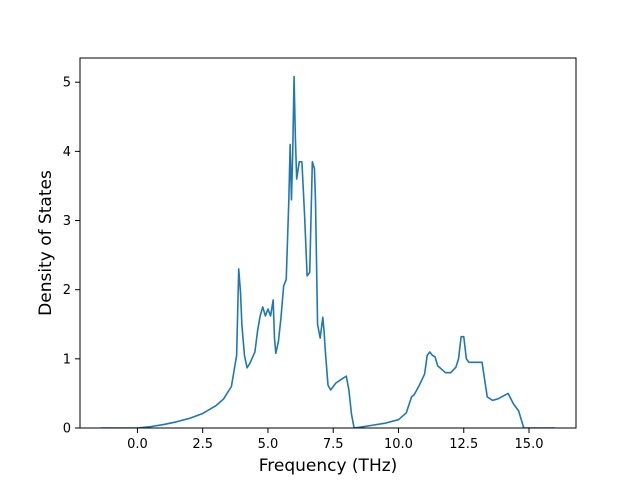 This screenshot has height=480, width=640. I want to click on y-tick-label: 4, so click(67, 152).